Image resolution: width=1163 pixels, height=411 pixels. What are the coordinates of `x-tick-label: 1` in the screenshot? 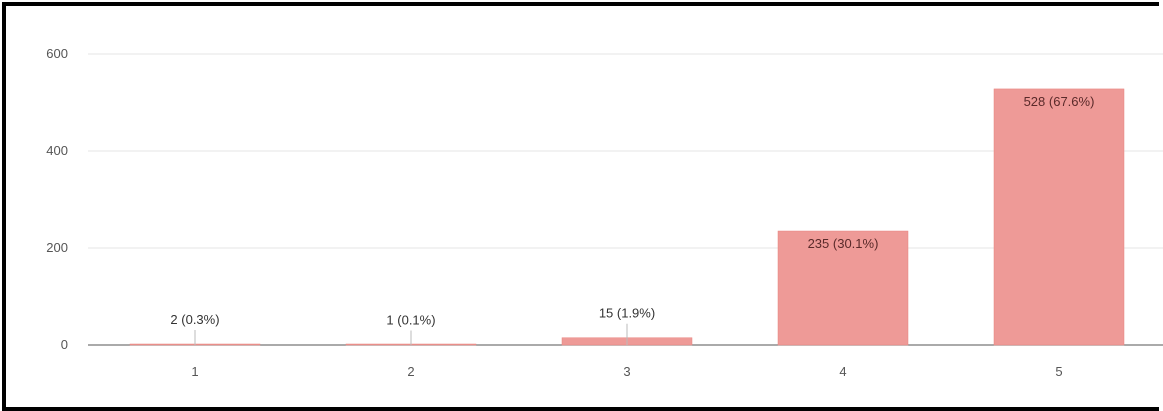 It's located at (194, 371).